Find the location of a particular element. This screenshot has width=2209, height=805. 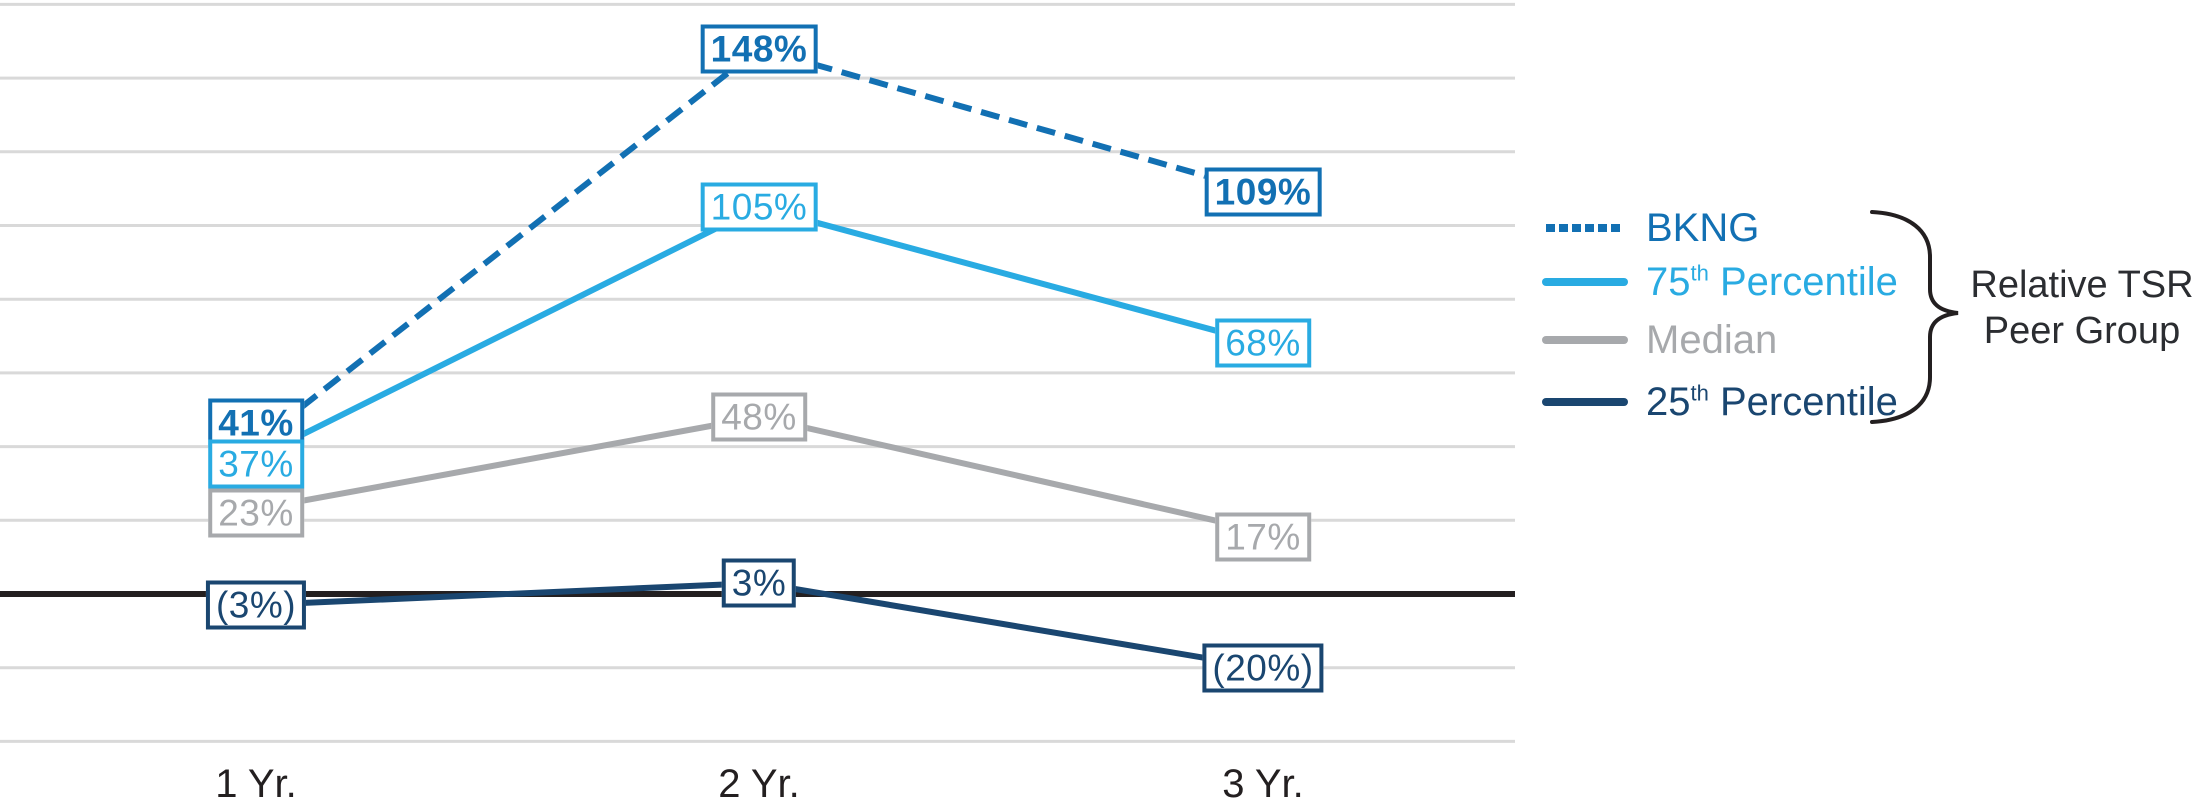

data-label-median-1Yr: 23% is located at coordinates (256, 513).